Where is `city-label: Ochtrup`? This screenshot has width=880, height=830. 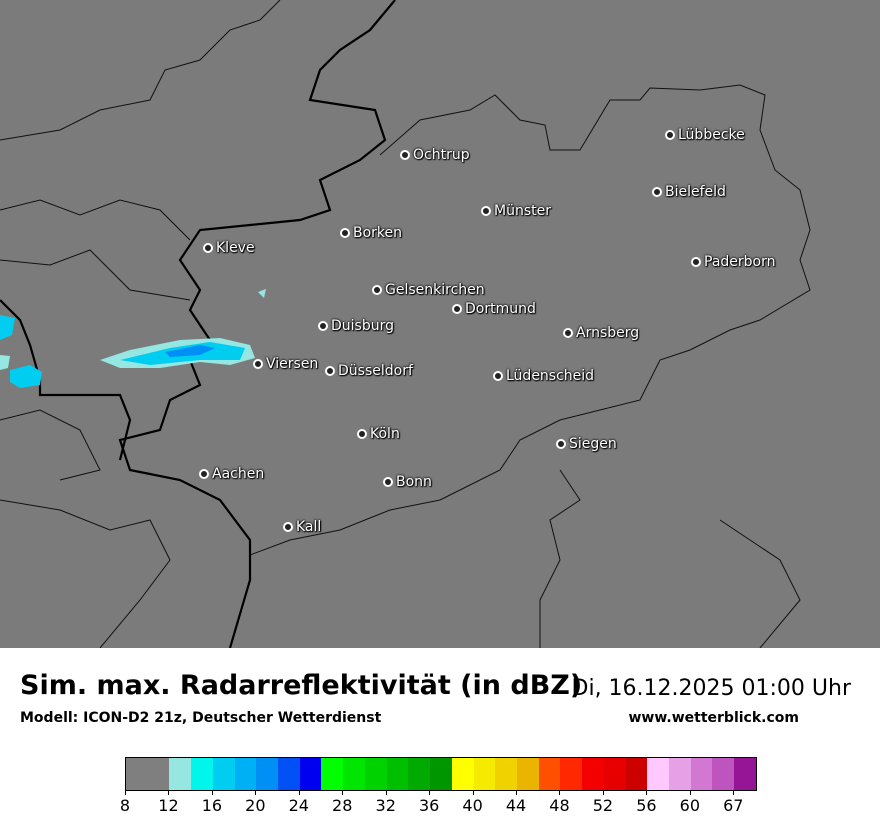
city-label: Ochtrup is located at coordinates (441, 155).